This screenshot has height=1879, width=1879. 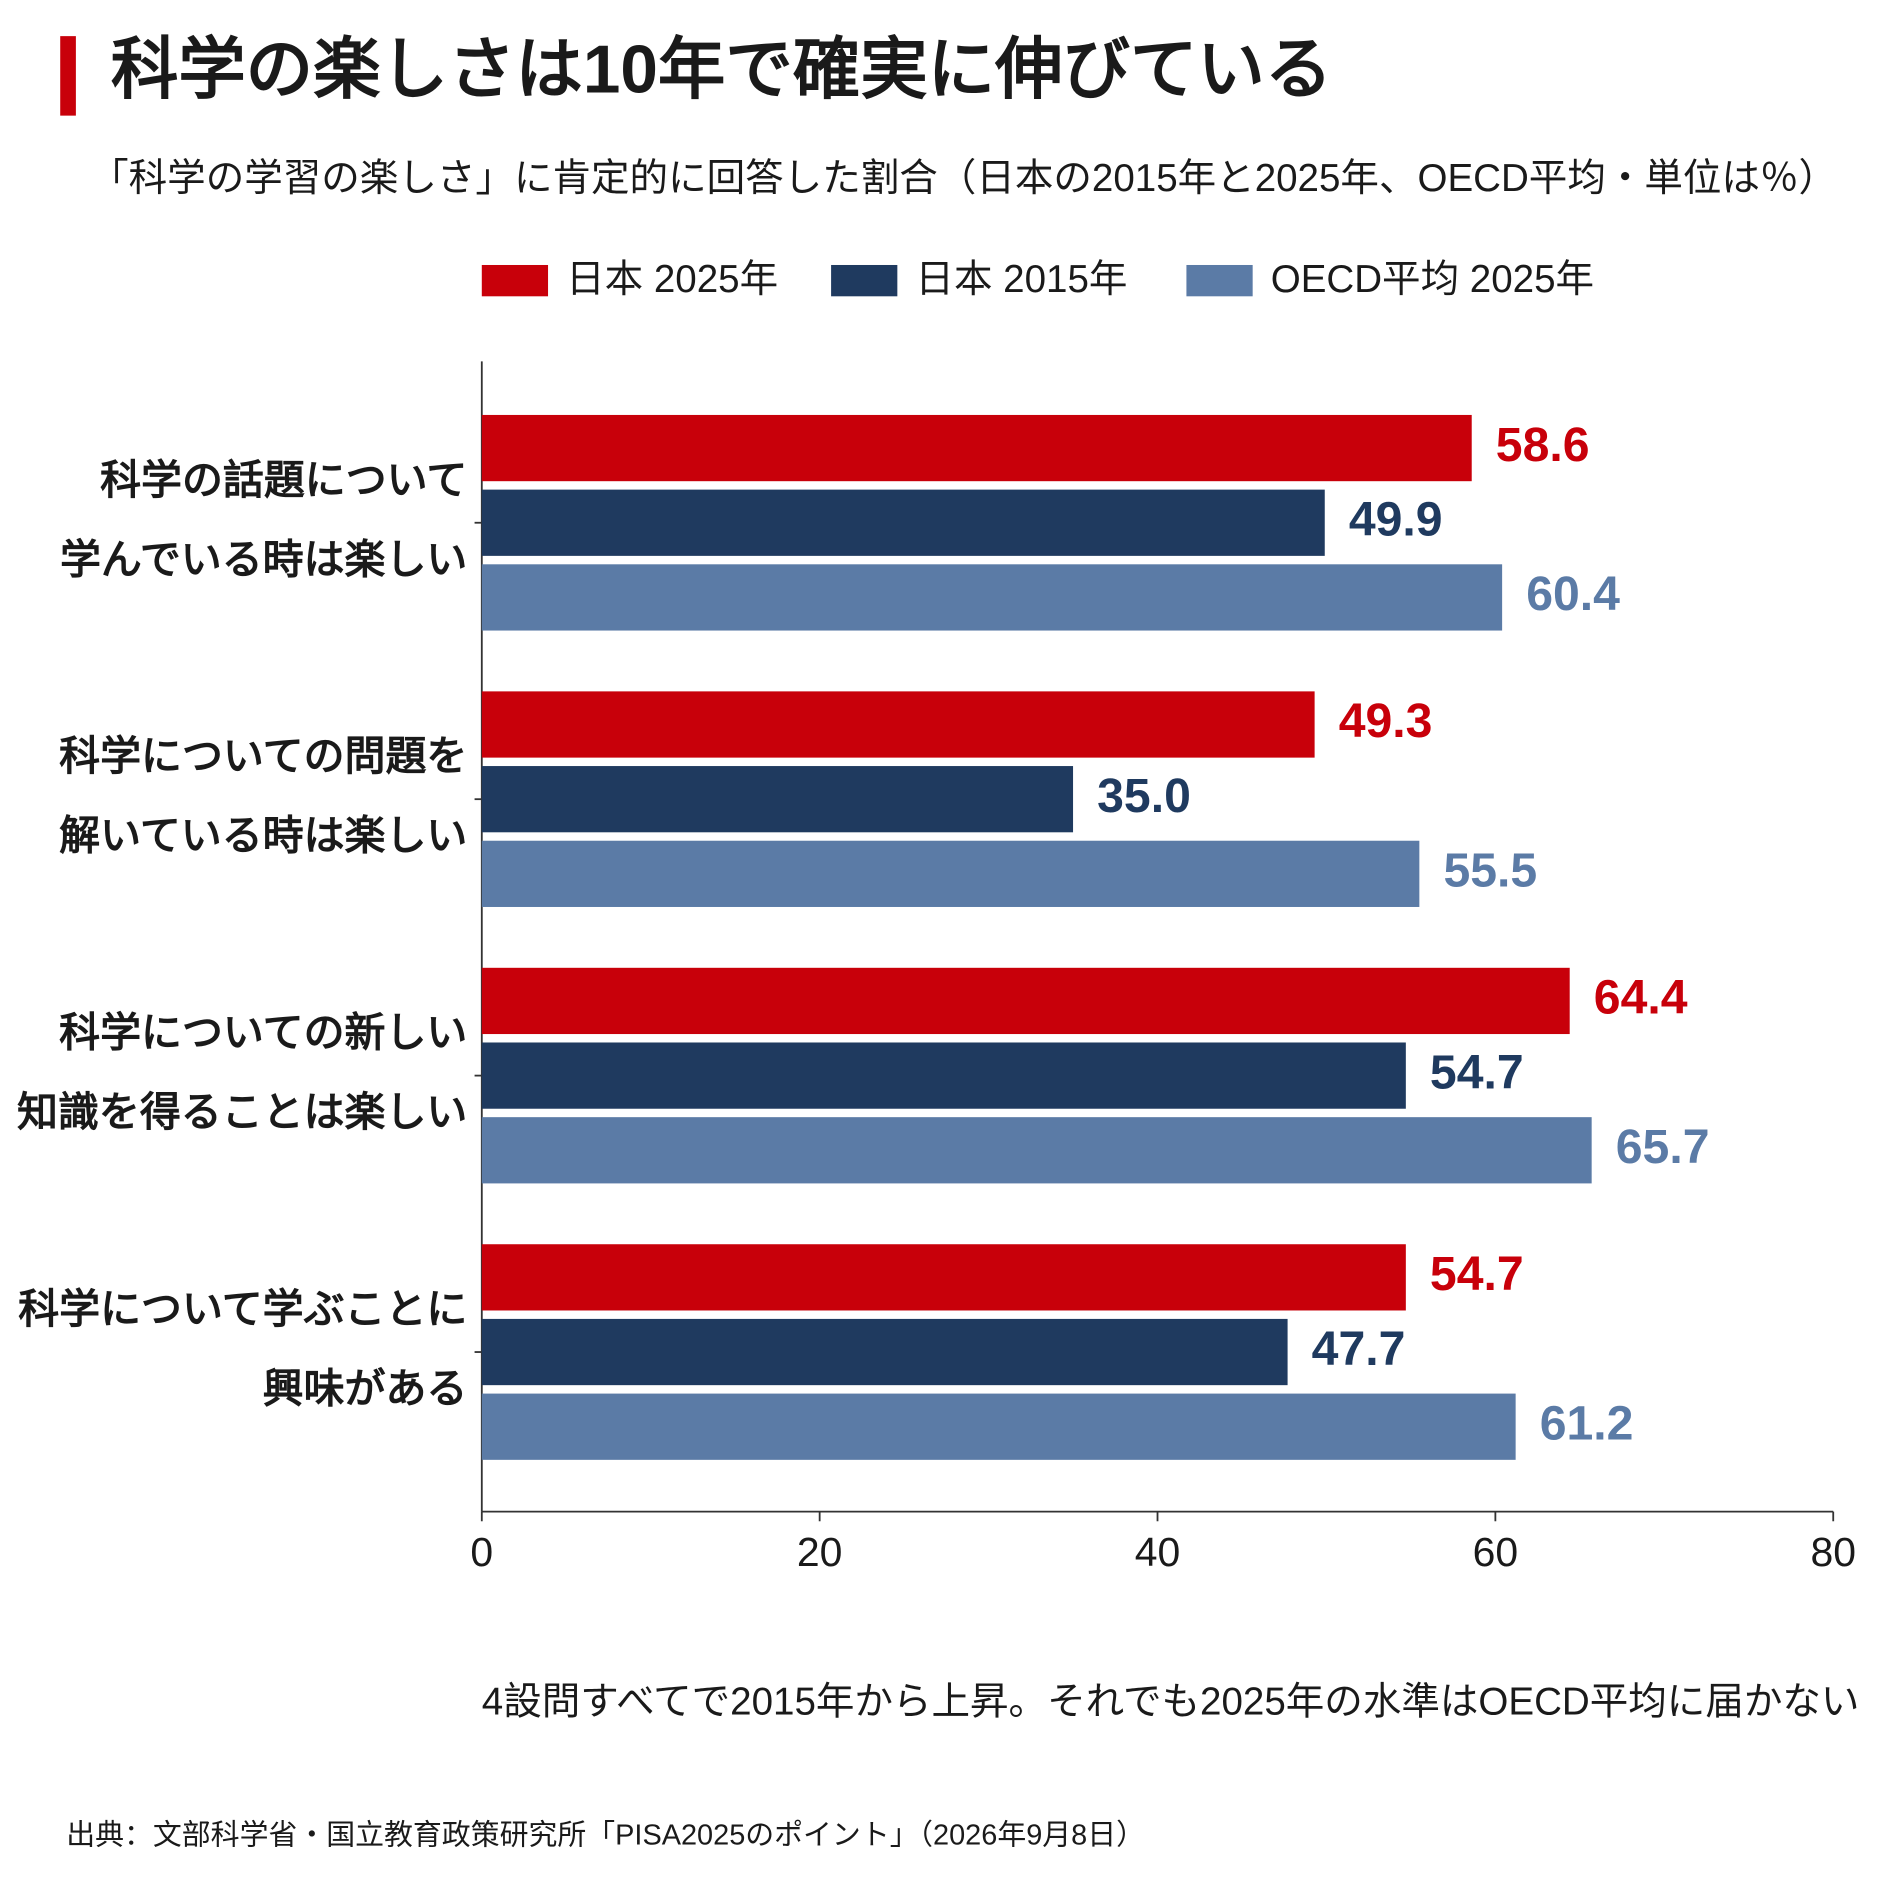 I want to click on y-tick-label: 知識を得ることは楽しい, so click(x=242, y=1112).